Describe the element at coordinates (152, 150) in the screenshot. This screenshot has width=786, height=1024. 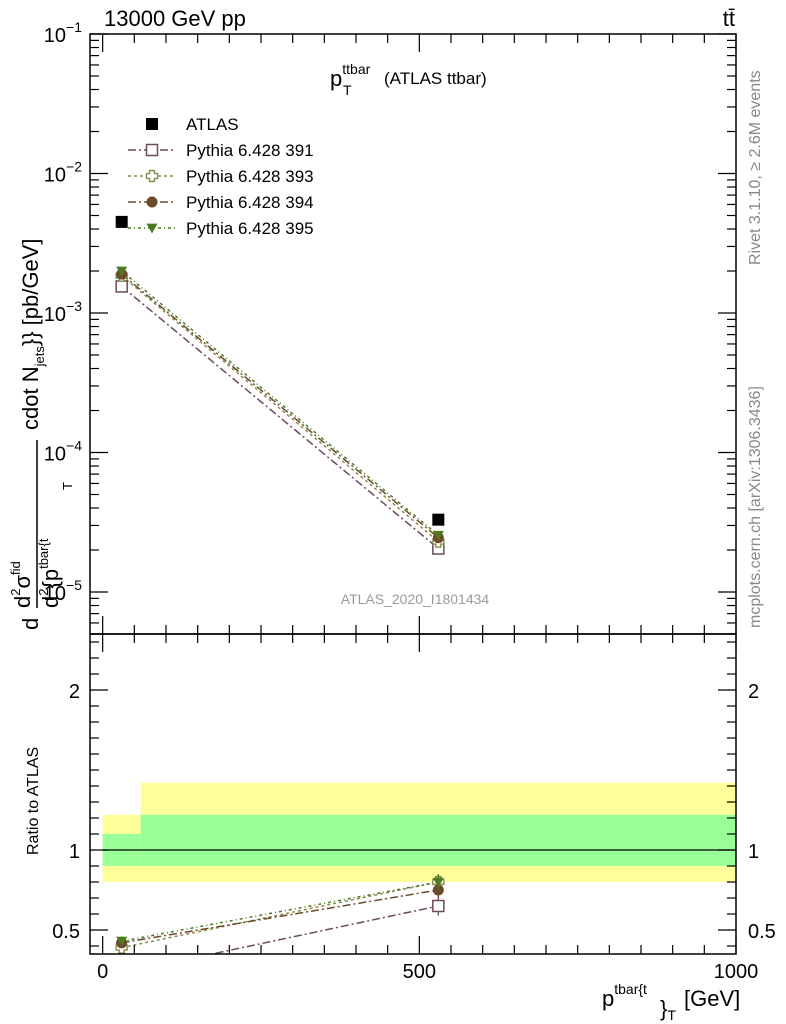
I see `legend-marker-p391` at that location.